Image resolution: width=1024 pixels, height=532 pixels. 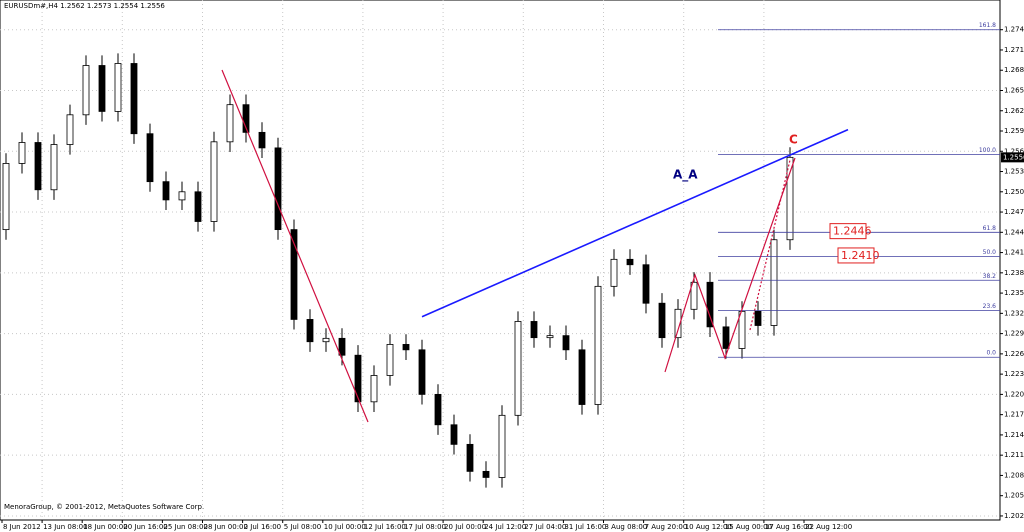 I want to click on y-tick-label: 1.2565, so click(x=1014, y=151).